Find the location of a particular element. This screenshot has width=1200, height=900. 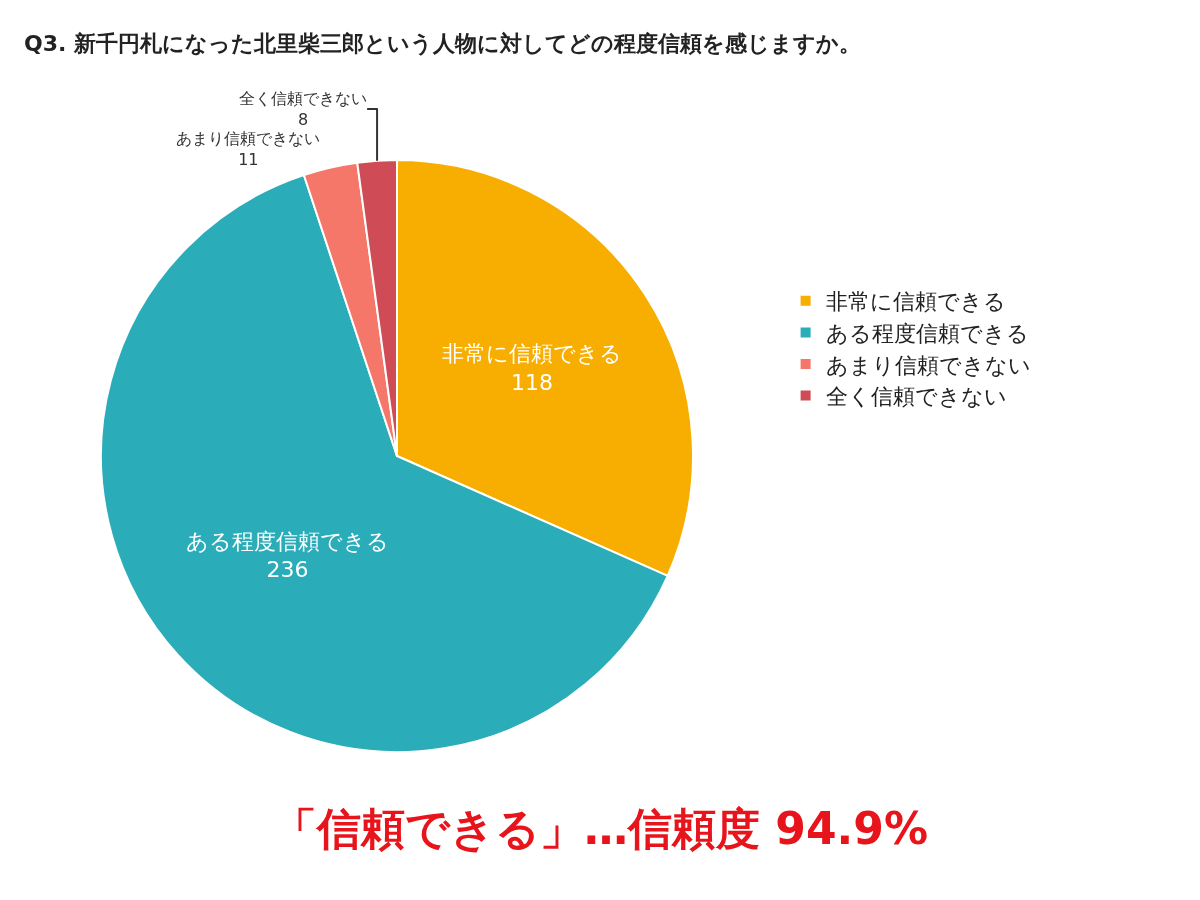

legend-label: 全く信頼できない is located at coordinates (916, 397).